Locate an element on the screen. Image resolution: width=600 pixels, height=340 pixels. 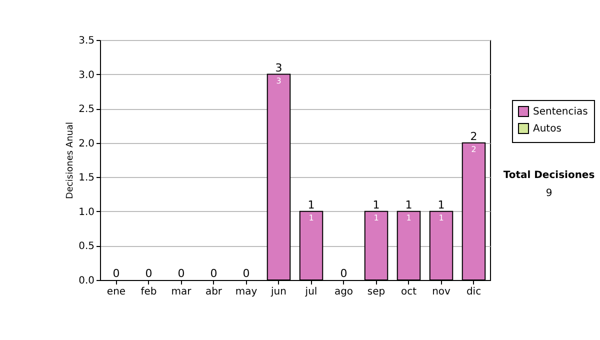
x-tick-label: ene is located at coordinates (116, 292).